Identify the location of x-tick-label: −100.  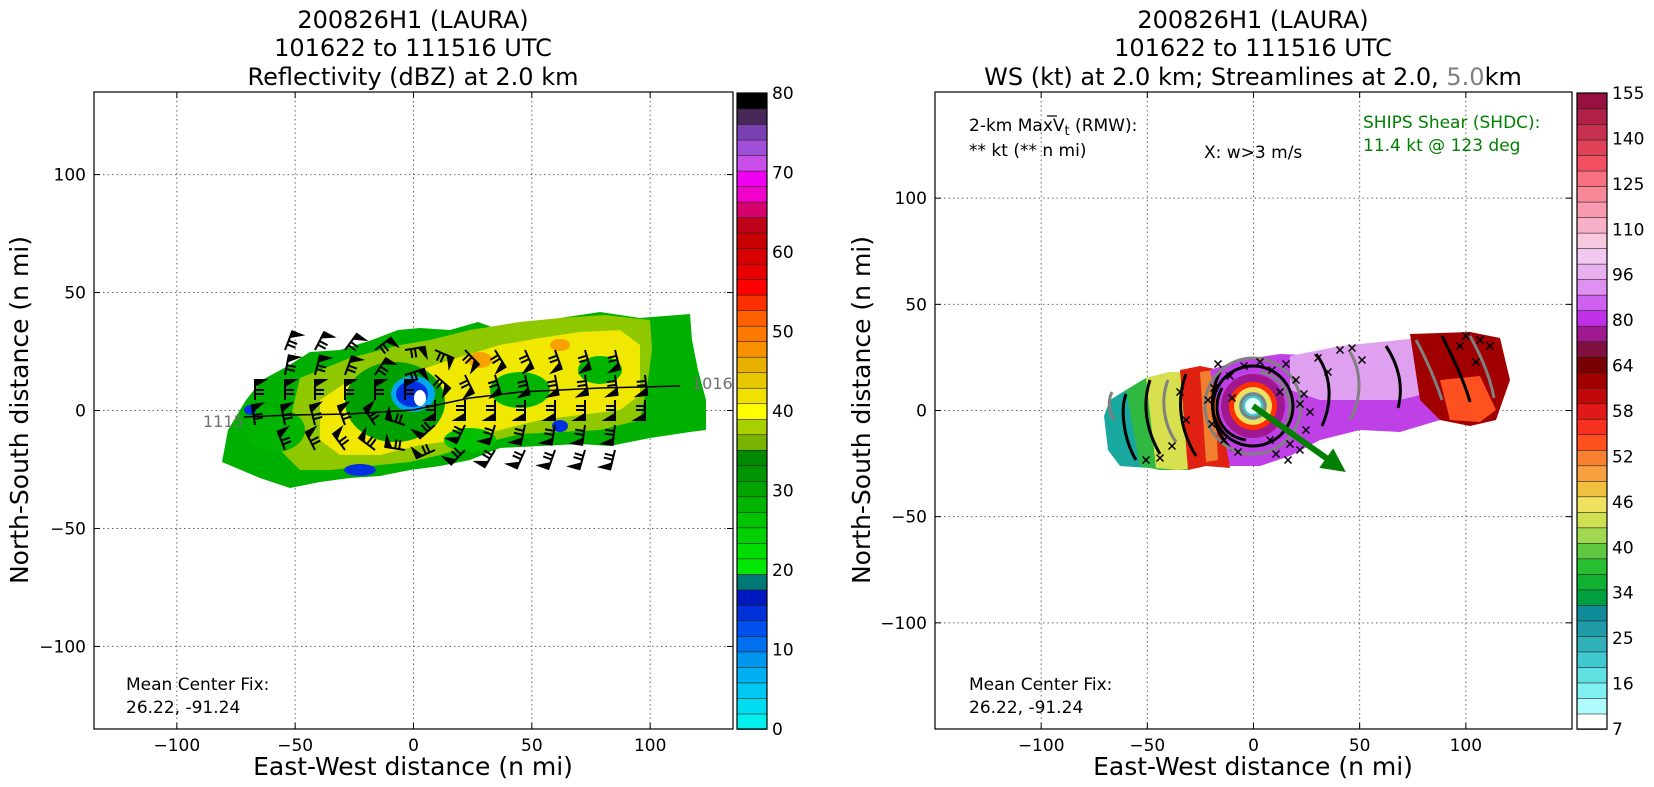
(176, 746).